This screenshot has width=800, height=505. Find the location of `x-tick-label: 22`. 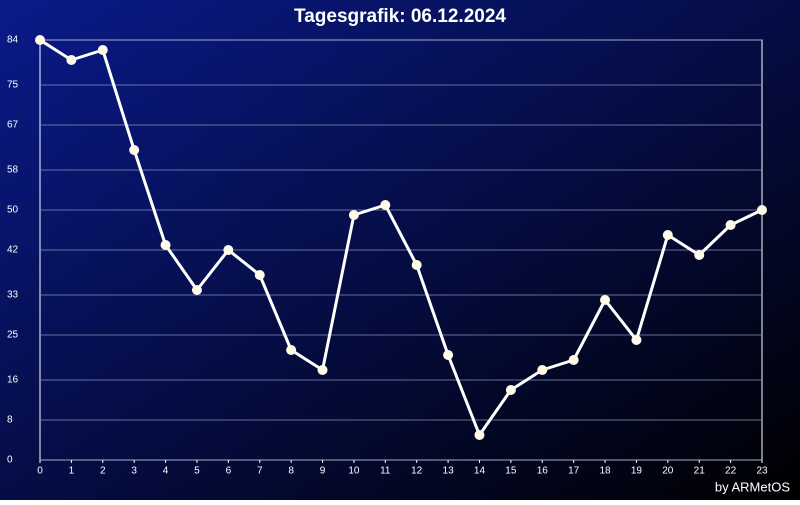

x-tick-label: 22 is located at coordinates (731, 471).